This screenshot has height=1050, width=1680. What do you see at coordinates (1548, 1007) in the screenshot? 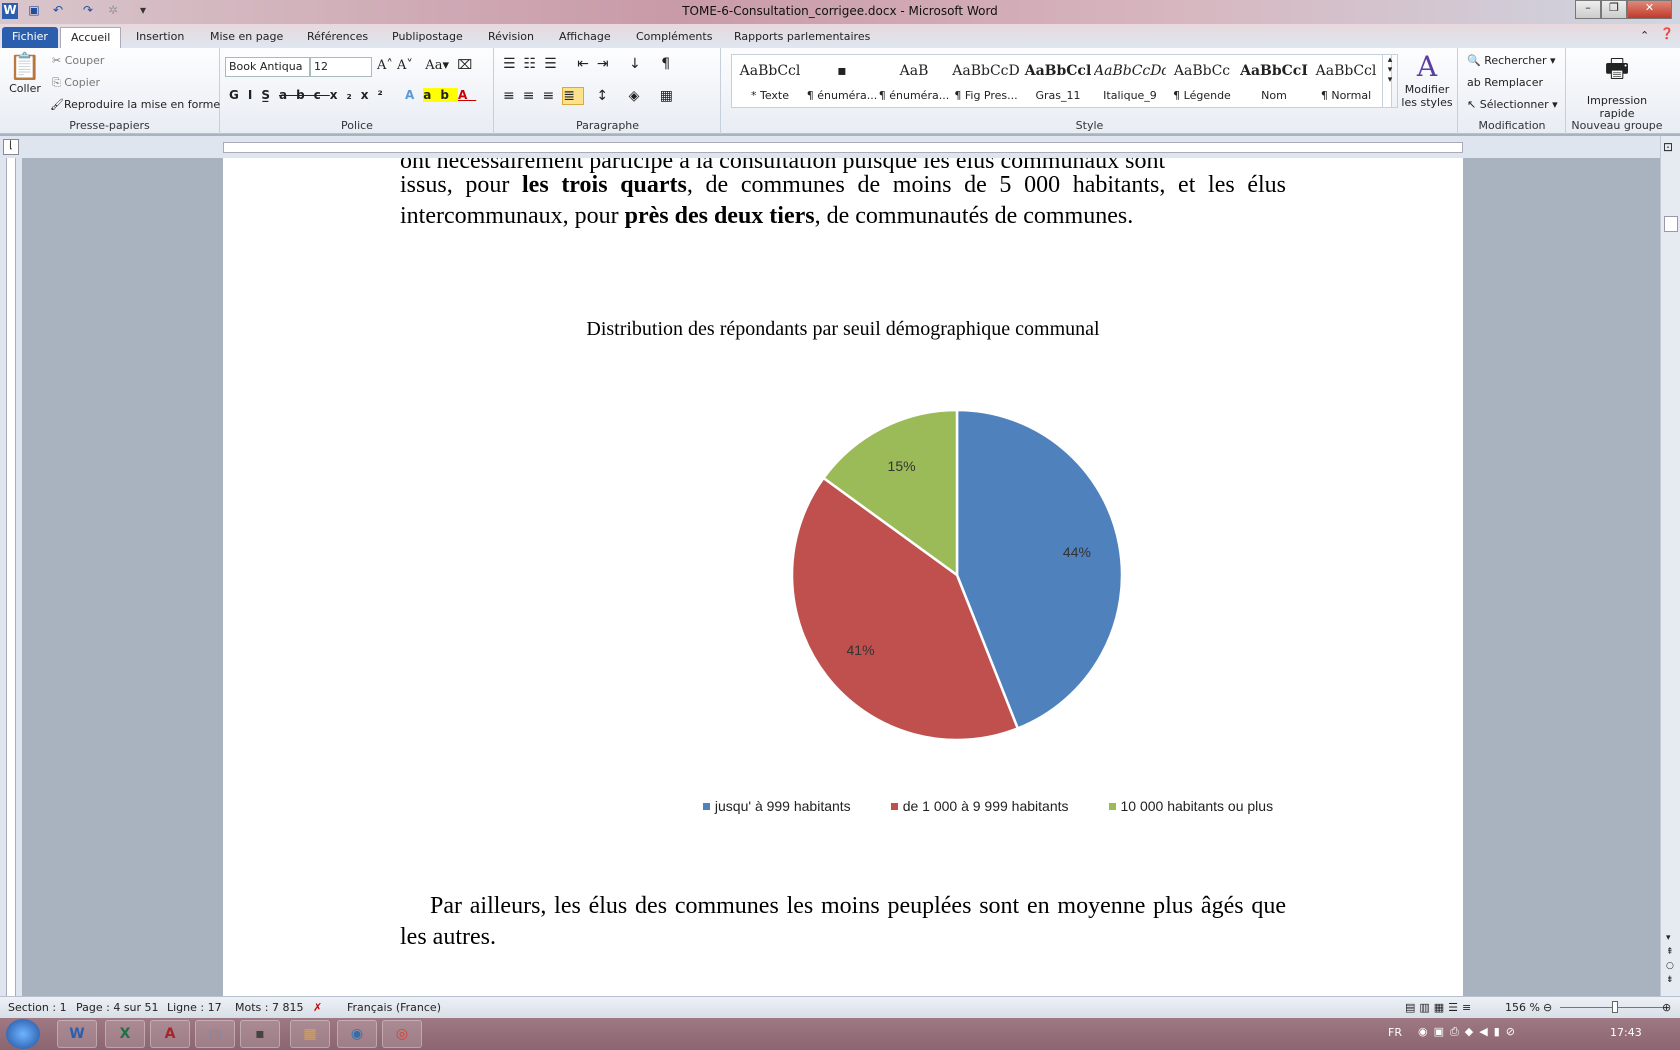
I see `zoom-out-button: ⊖` at bounding box center [1548, 1007].